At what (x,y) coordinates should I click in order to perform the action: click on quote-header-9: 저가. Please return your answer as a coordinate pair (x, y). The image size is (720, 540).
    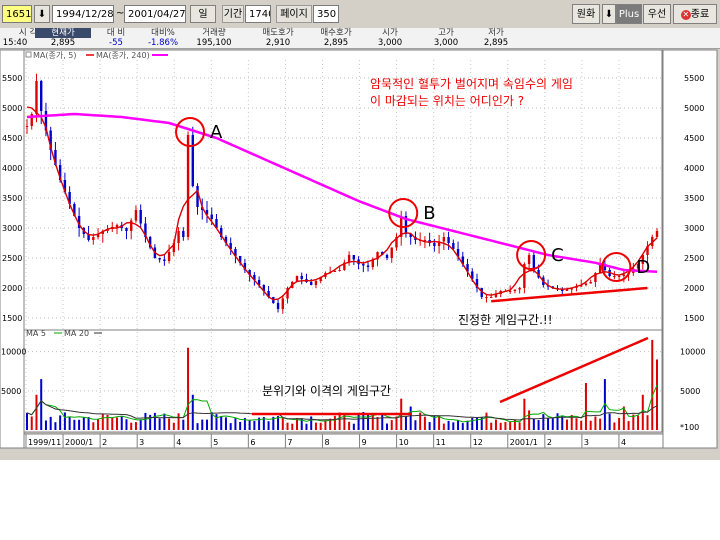
    Looking at the image, I should click on (496, 33).